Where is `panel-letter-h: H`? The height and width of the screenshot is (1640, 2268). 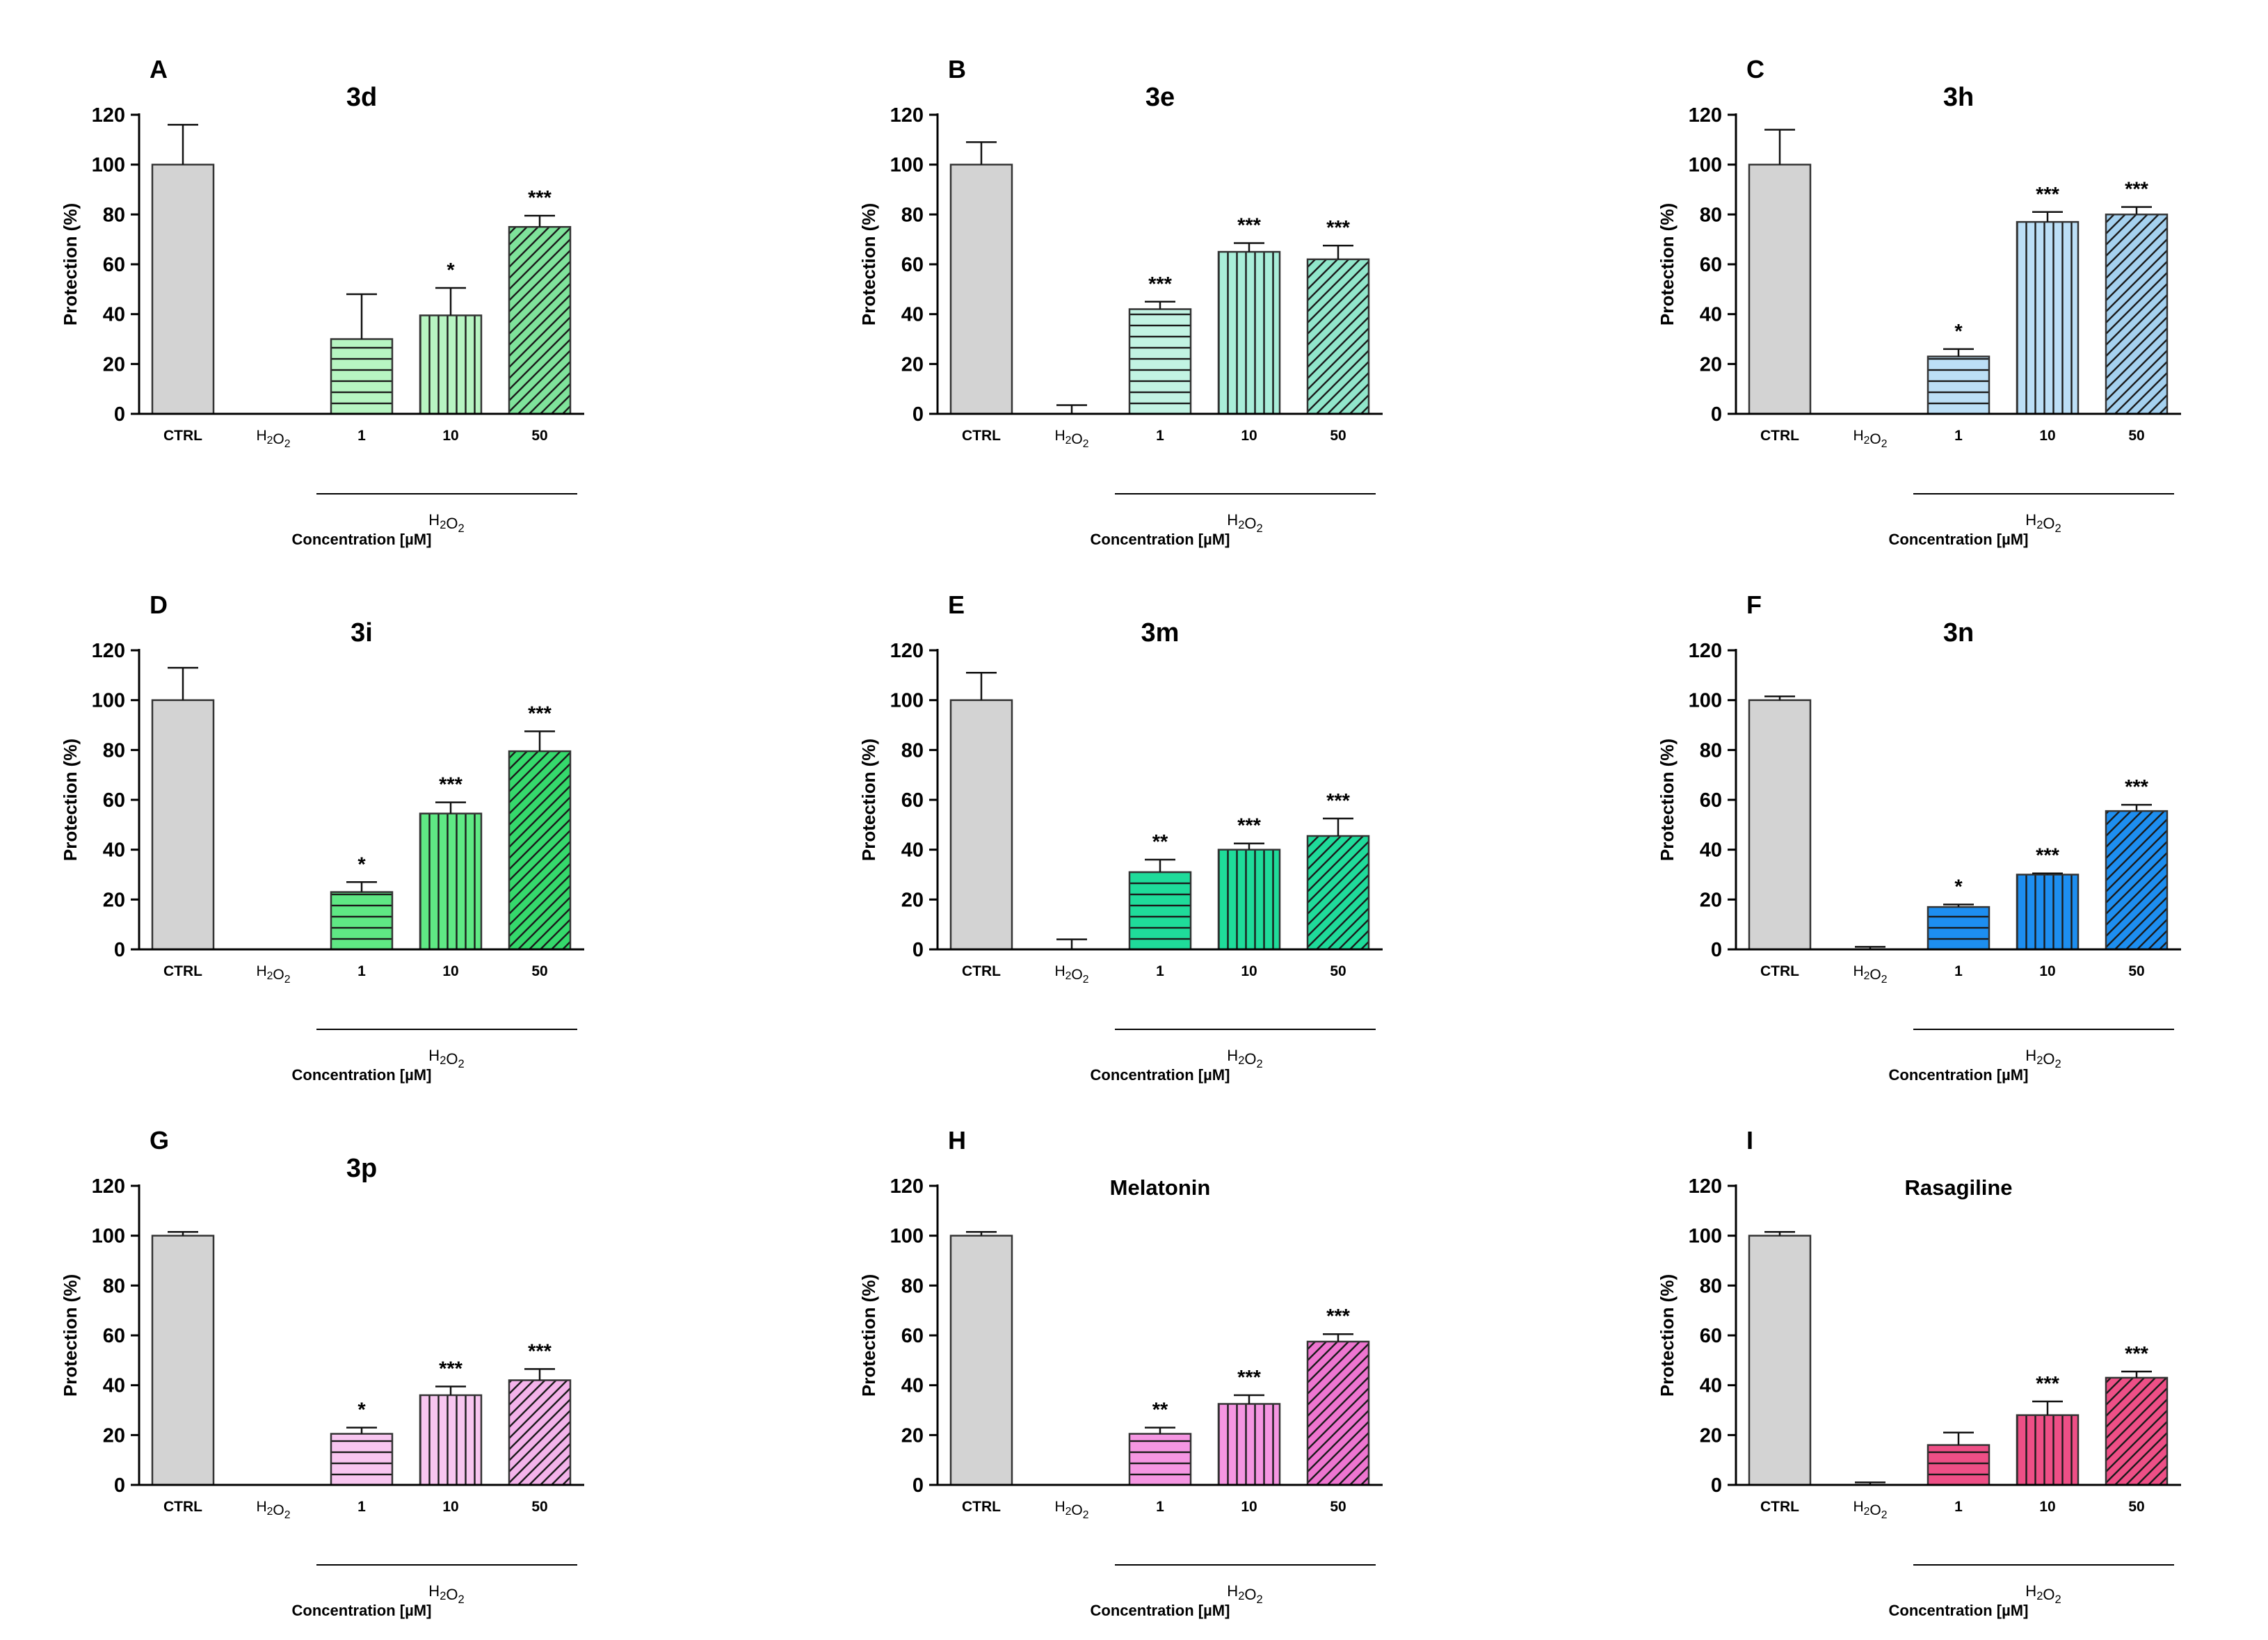 panel-letter-h: H is located at coordinates (957, 1140).